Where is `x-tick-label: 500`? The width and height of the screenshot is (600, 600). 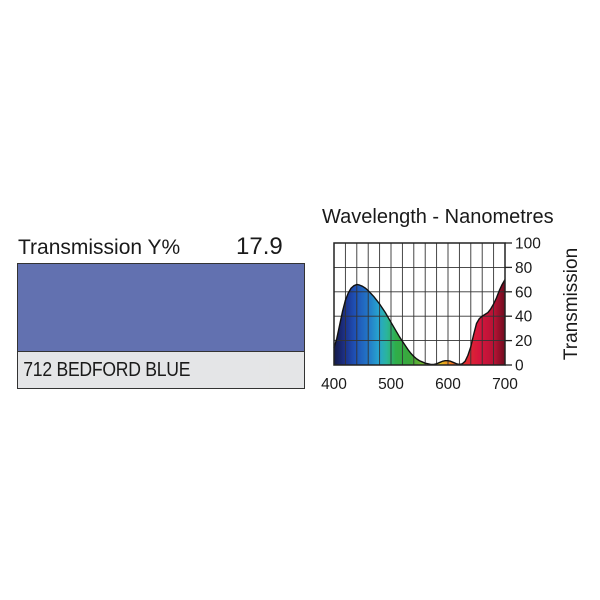 x-tick-label: 500 is located at coordinates (391, 384).